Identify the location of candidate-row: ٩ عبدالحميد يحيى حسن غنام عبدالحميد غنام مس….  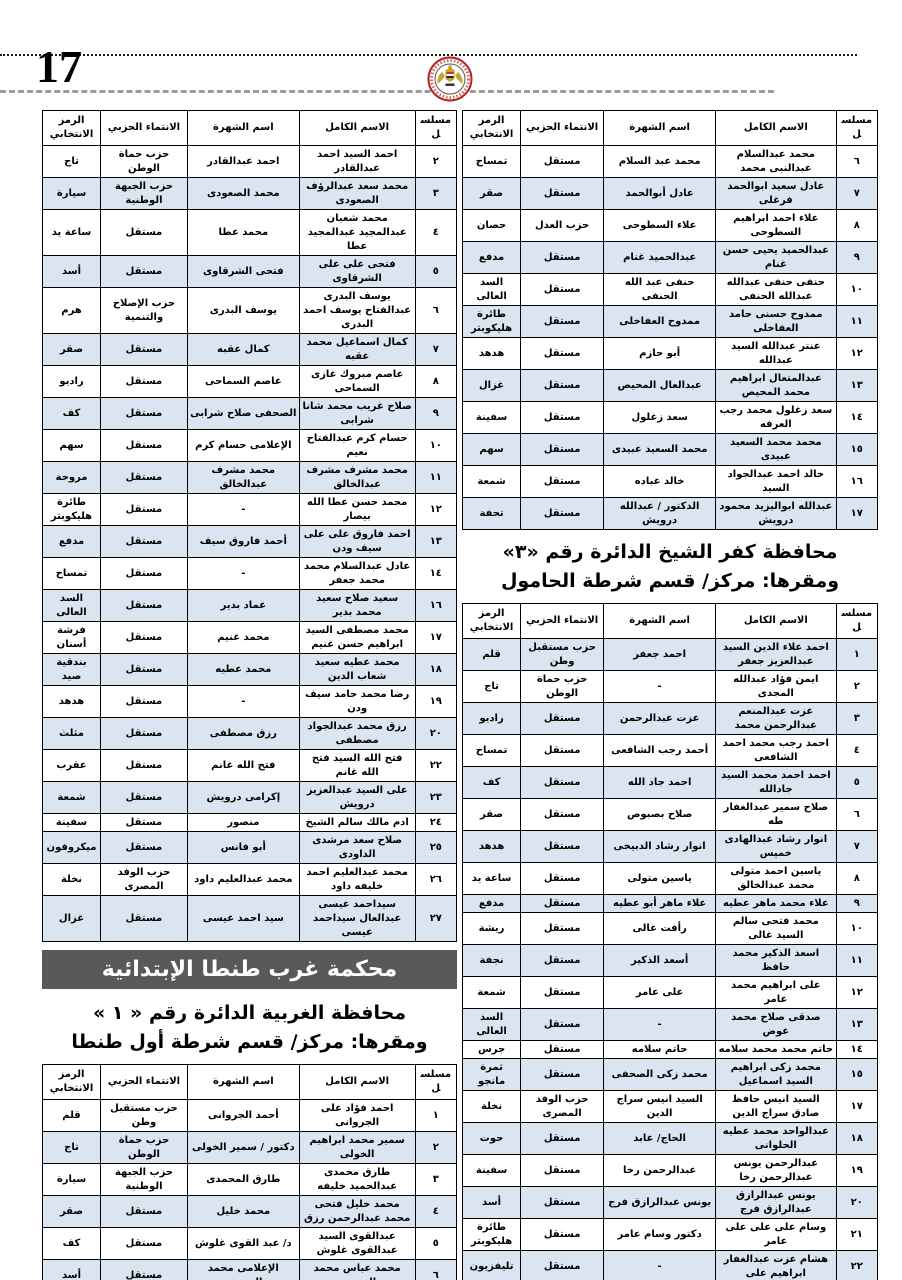
(669, 257).